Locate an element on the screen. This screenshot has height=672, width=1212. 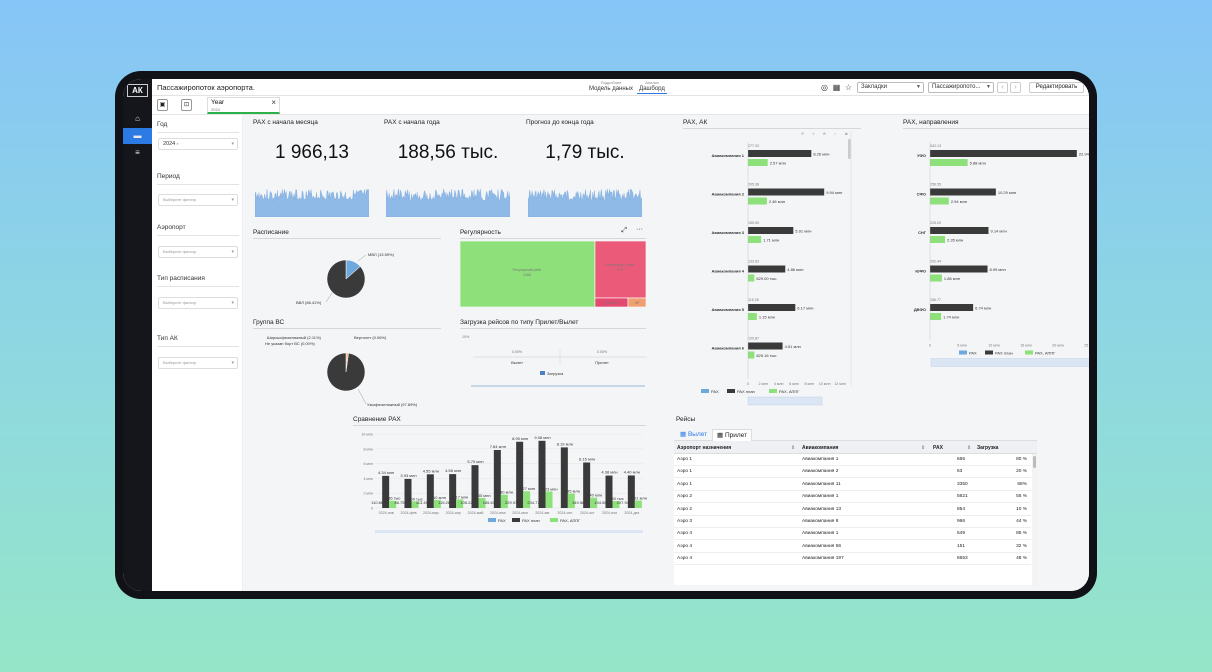
category-label: Авиакомпания 5 is located at coordinates (727, 309).